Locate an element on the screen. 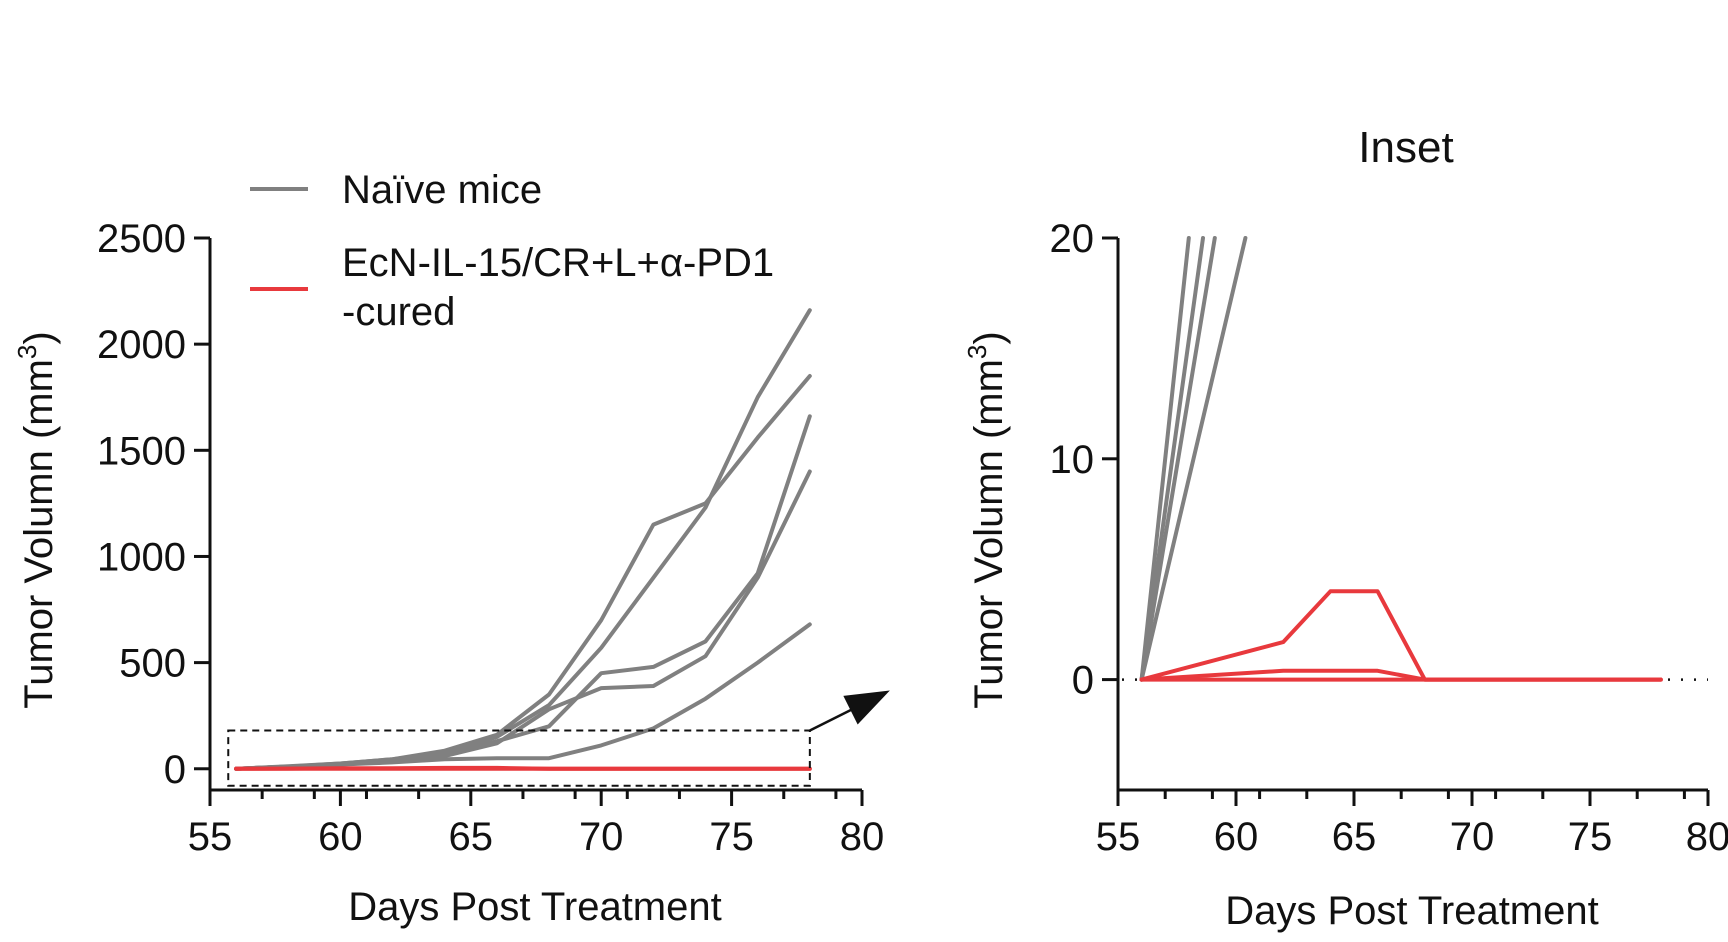 The height and width of the screenshot is (942, 1728). inset-x-tick-label-65: 65 is located at coordinates (1354, 837).